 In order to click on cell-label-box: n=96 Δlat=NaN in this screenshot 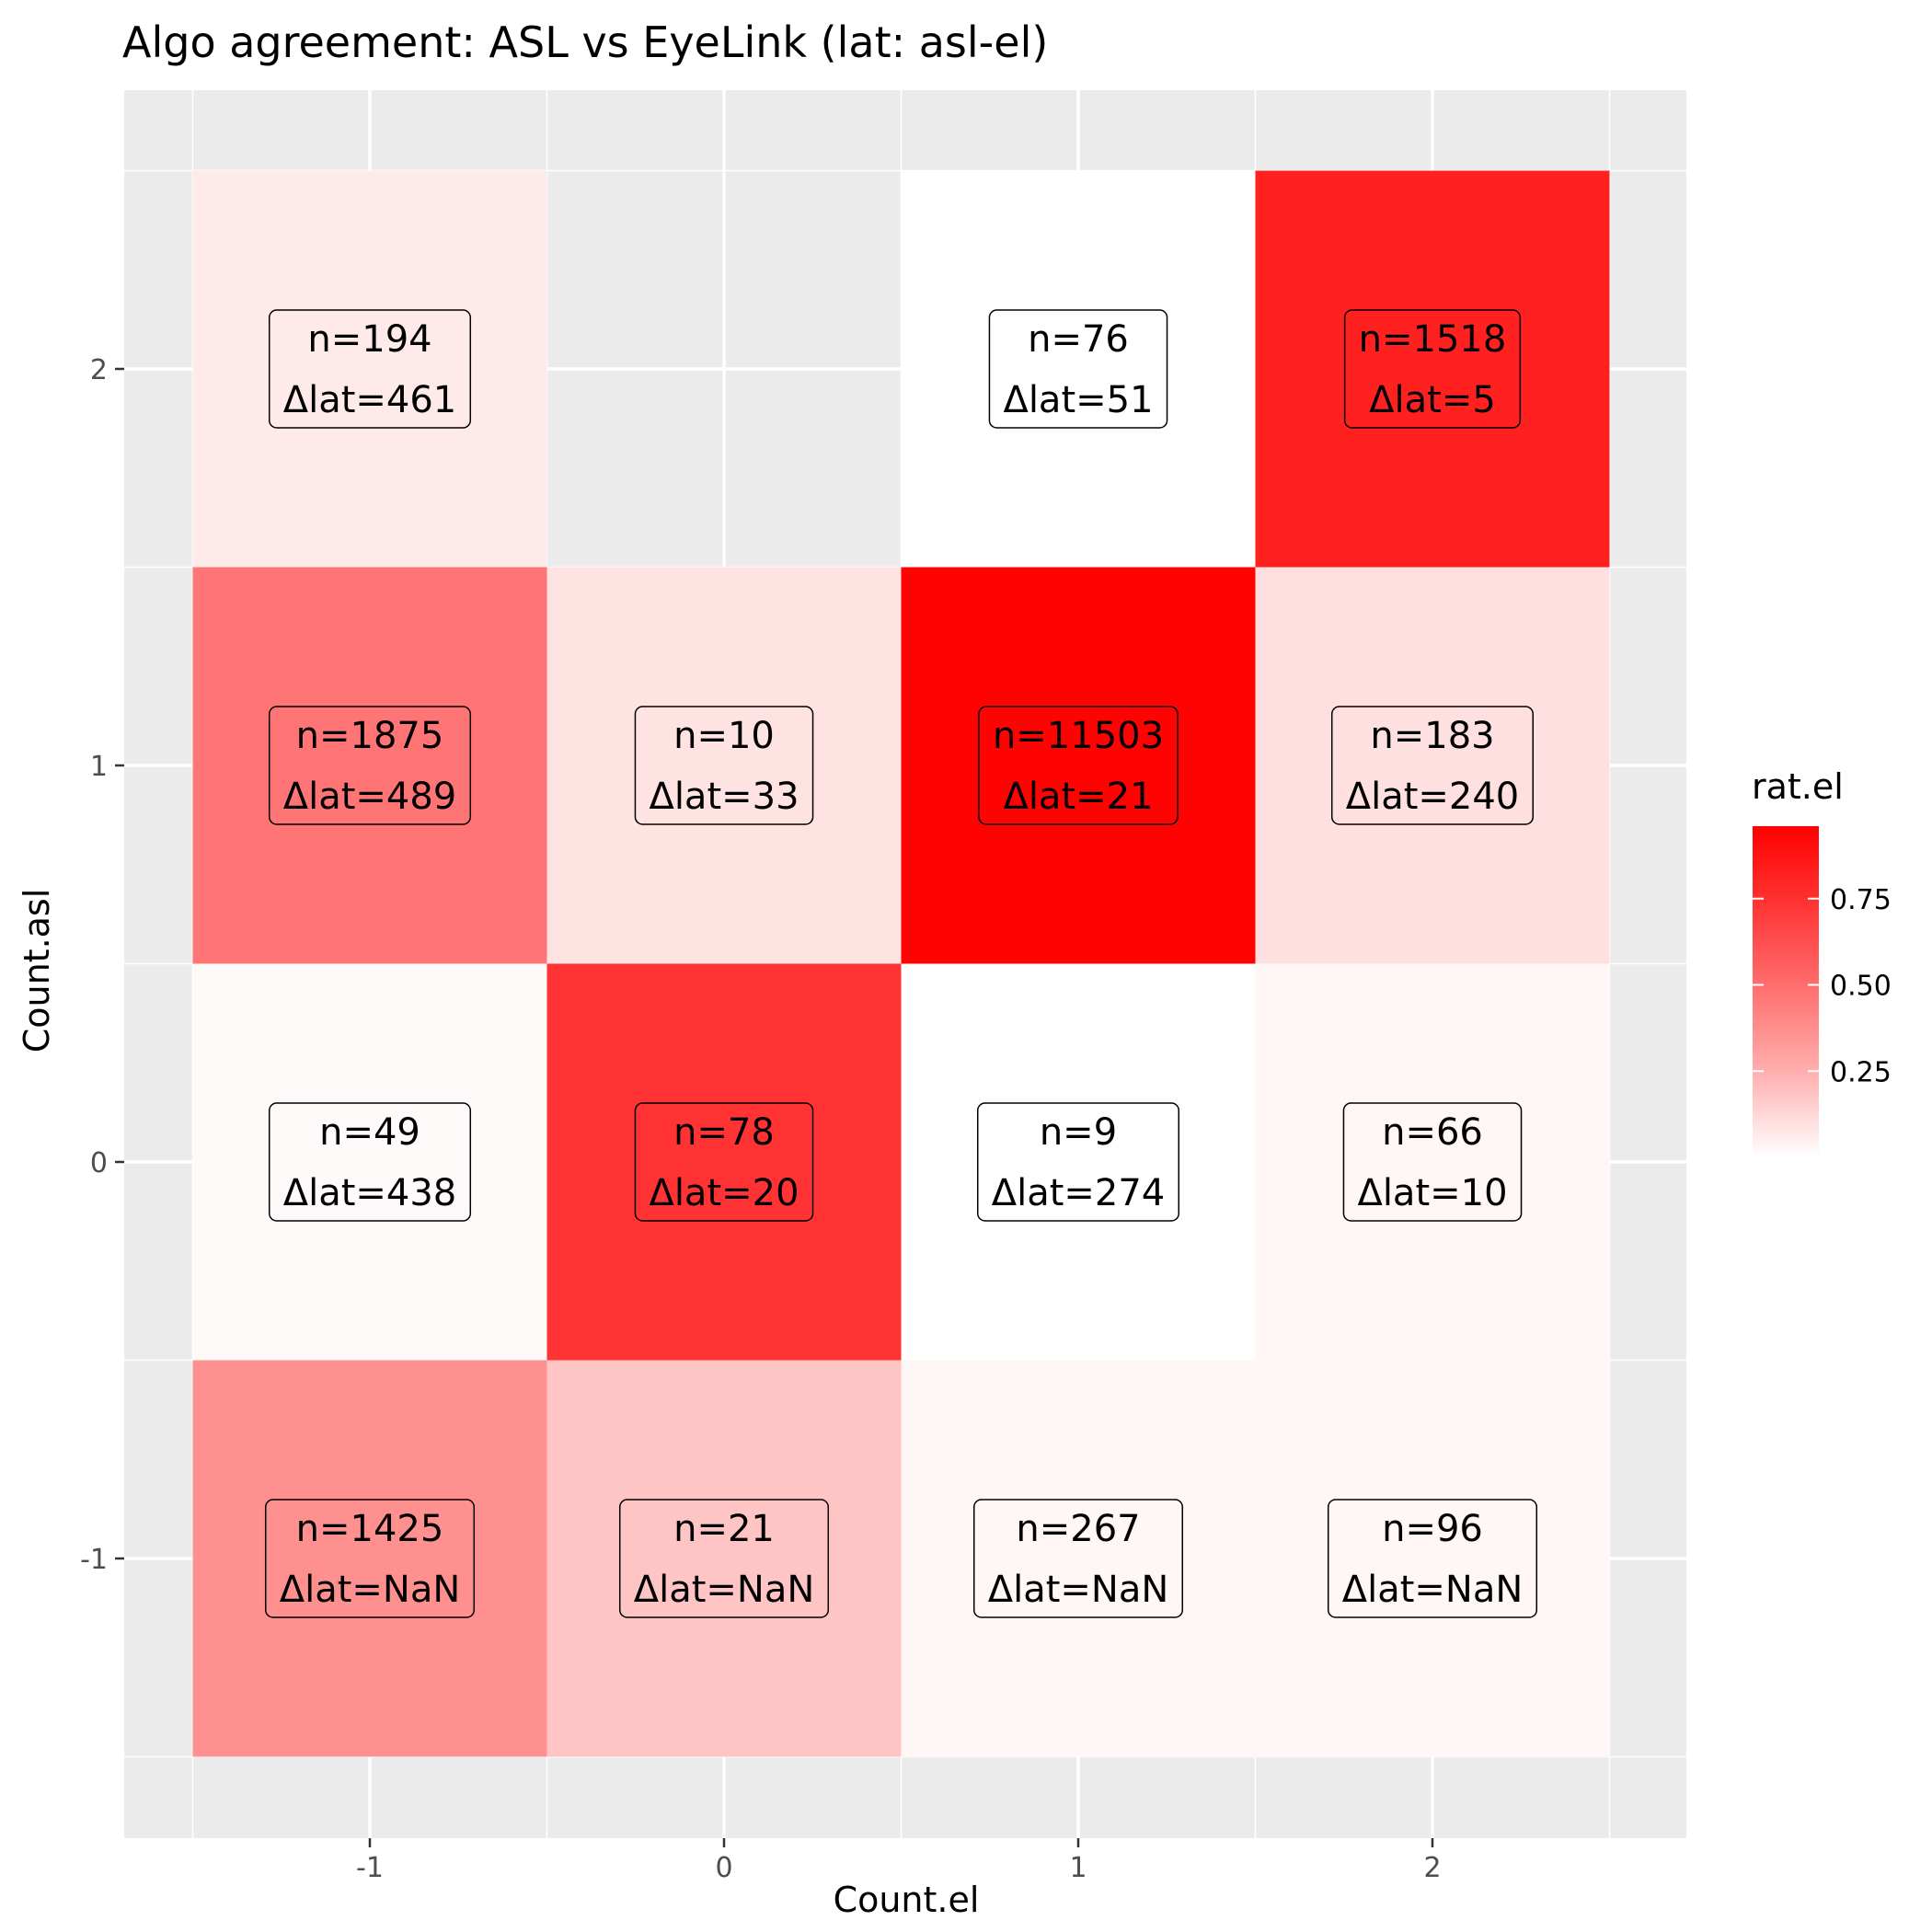, I will do `click(1432, 1558)`.